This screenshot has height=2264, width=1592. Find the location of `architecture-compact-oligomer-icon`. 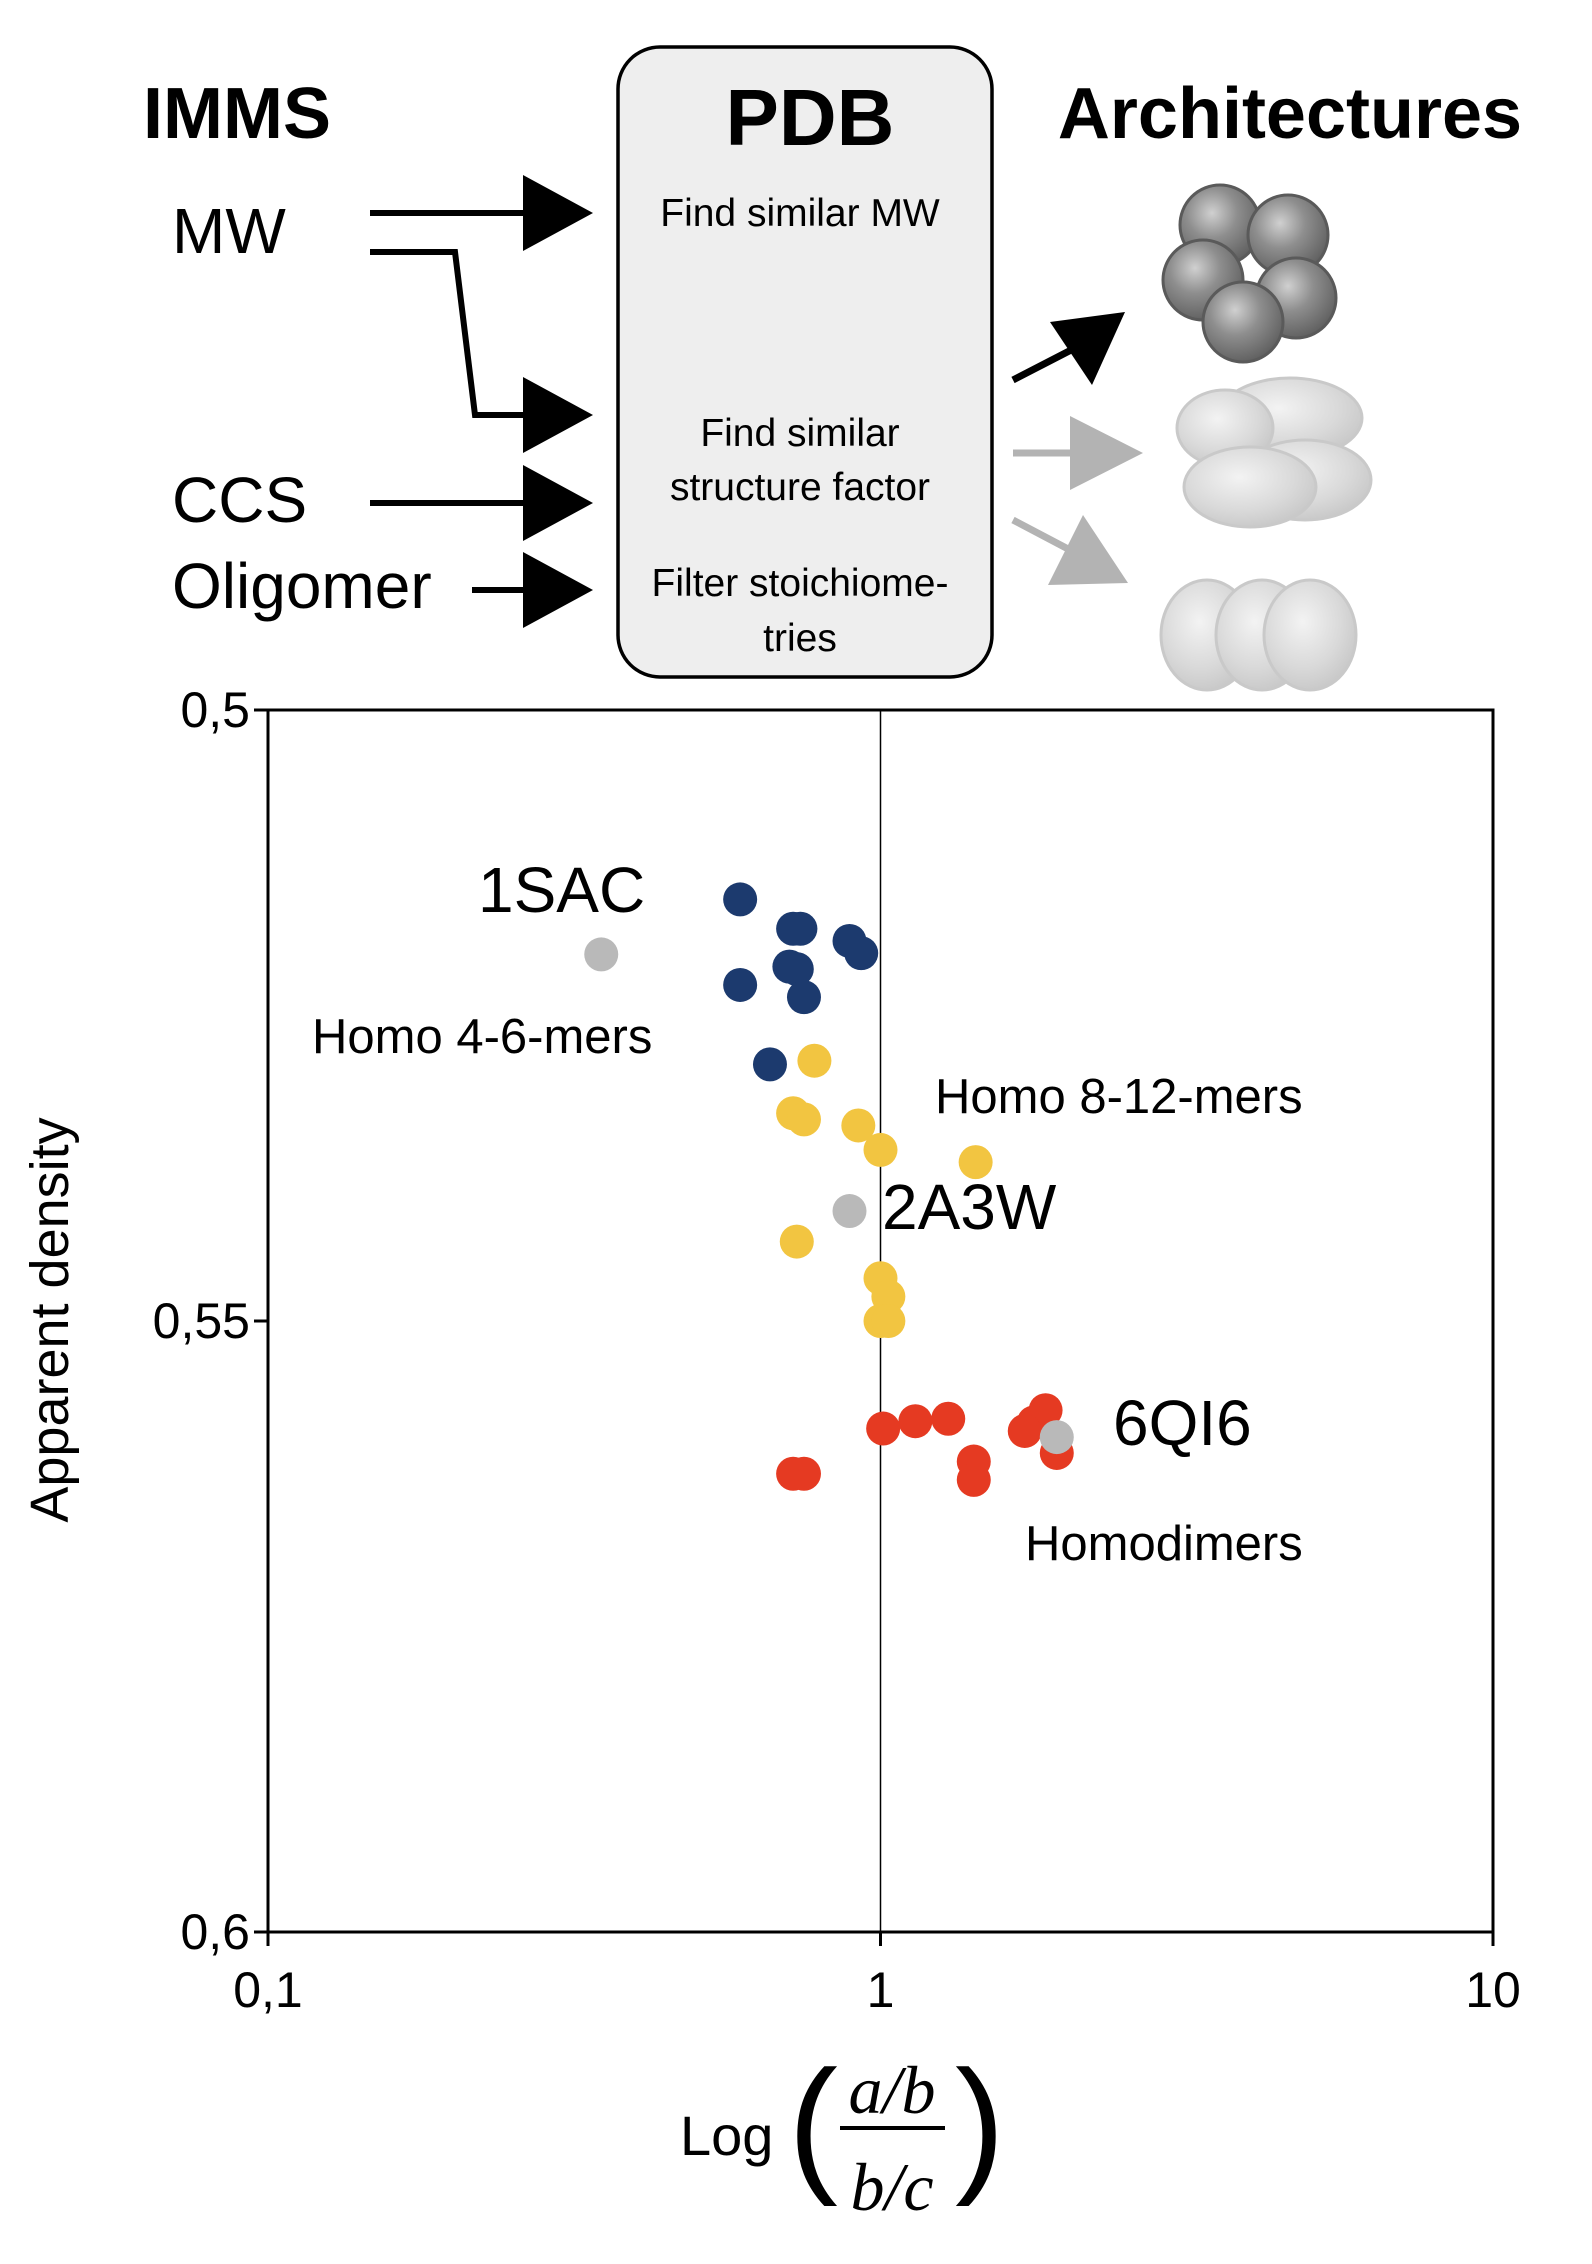

architecture-compact-oligomer-icon is located at coordinates (1249, 273).